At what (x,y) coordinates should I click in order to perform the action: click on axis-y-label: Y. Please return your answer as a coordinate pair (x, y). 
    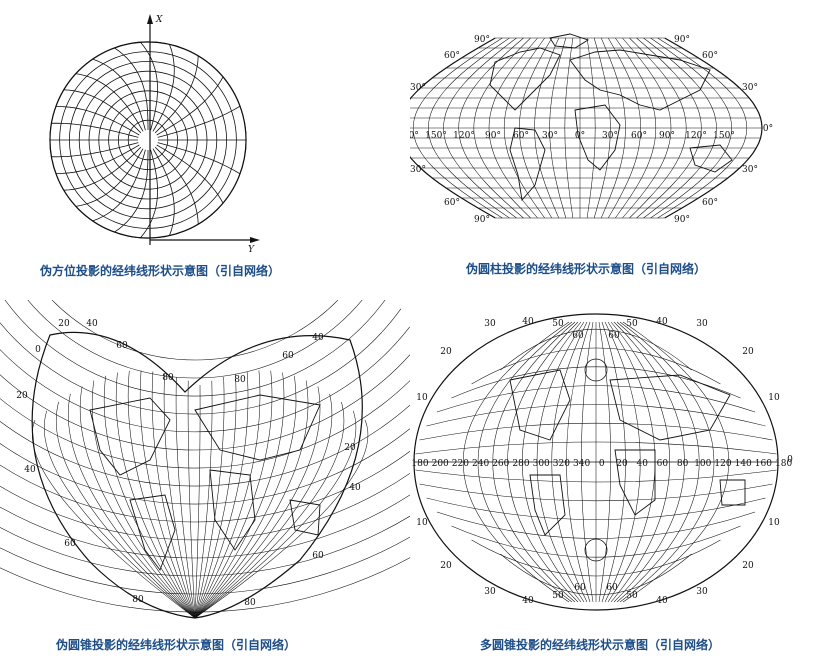
    Looking at the image, I should click on (251, 250).